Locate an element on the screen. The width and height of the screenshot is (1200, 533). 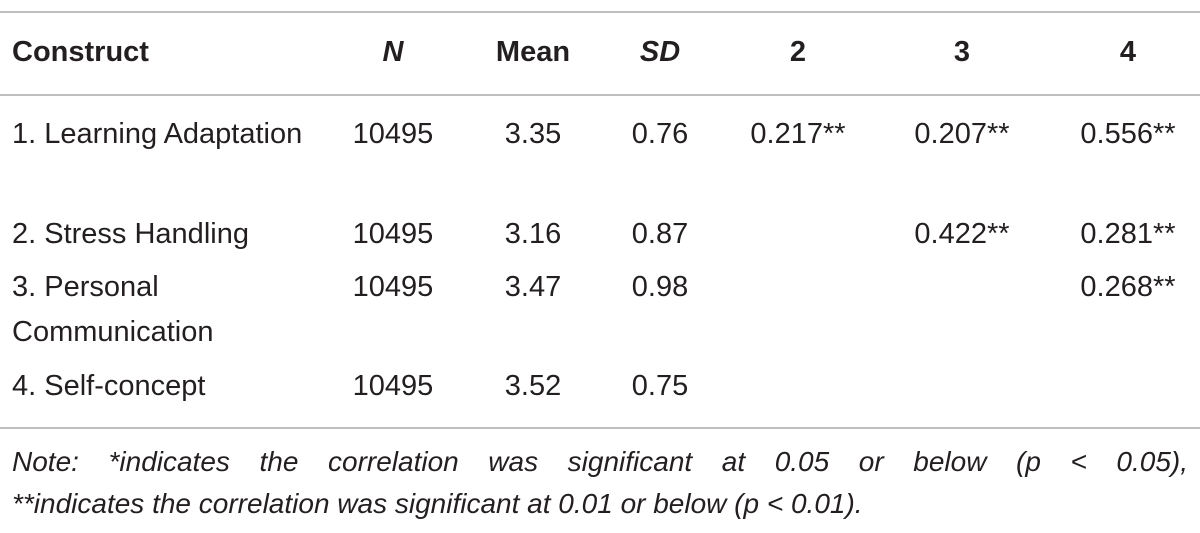
header-cell: 3 is located at coordinates (962, 52).